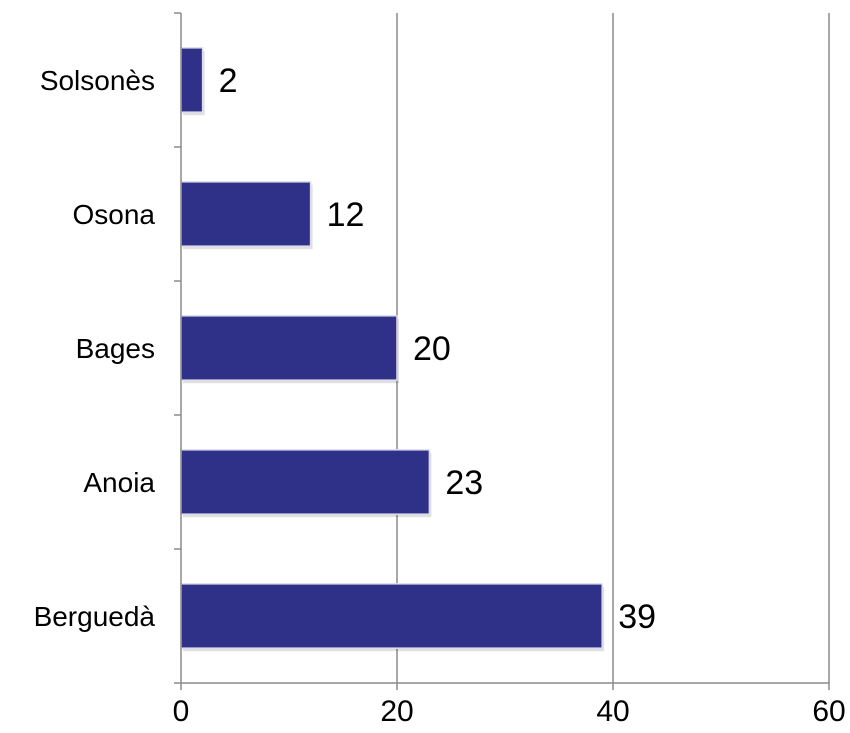 The width and height of the screenshot is (850, 733). I want to click on x-tick-label-20: 20, so click(396, 711).